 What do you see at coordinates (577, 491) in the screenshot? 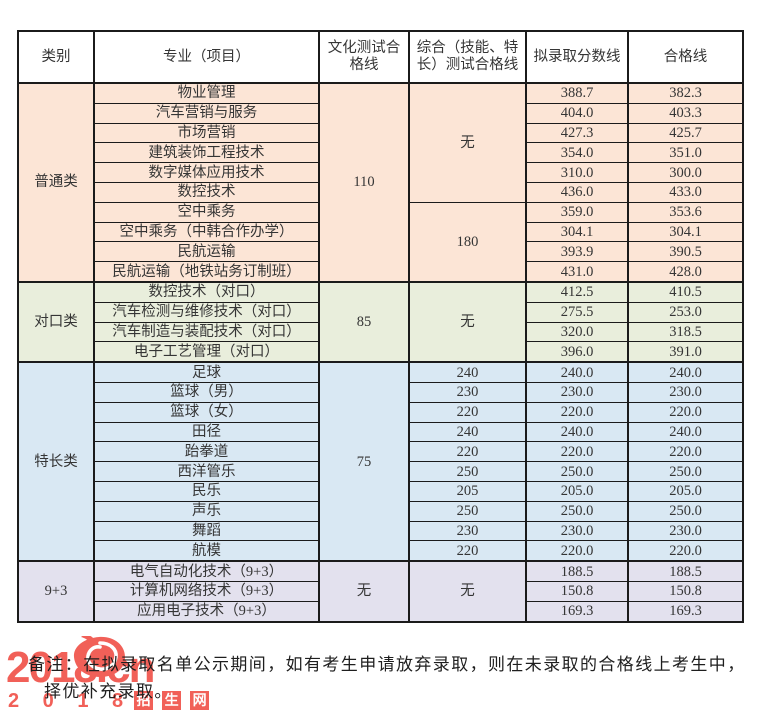
I see `proposed-score-cell: 205.0` at bounding box center [577, 491].